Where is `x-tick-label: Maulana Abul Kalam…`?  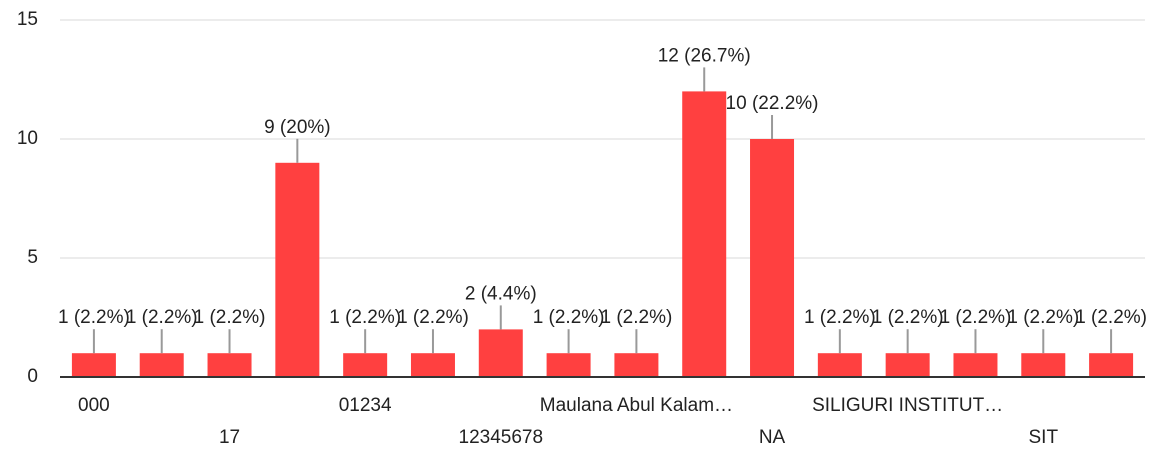
x-tick-label: Maulana Abul Kalam… is located at coordinates (636, 405).